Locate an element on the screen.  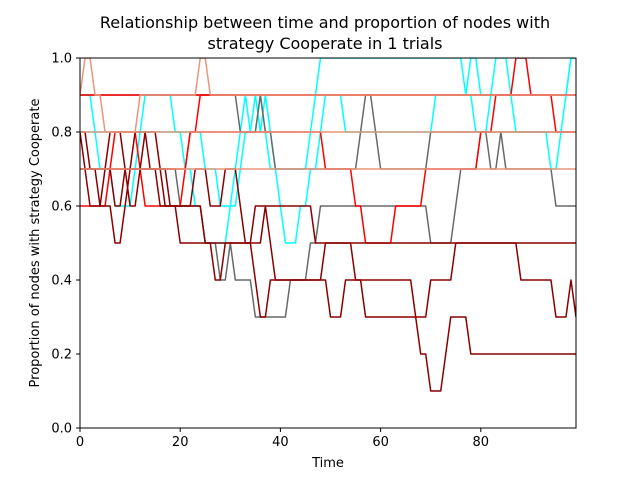
x-axis: 0 20 40 60 80 is located at coordinates (282, 439).